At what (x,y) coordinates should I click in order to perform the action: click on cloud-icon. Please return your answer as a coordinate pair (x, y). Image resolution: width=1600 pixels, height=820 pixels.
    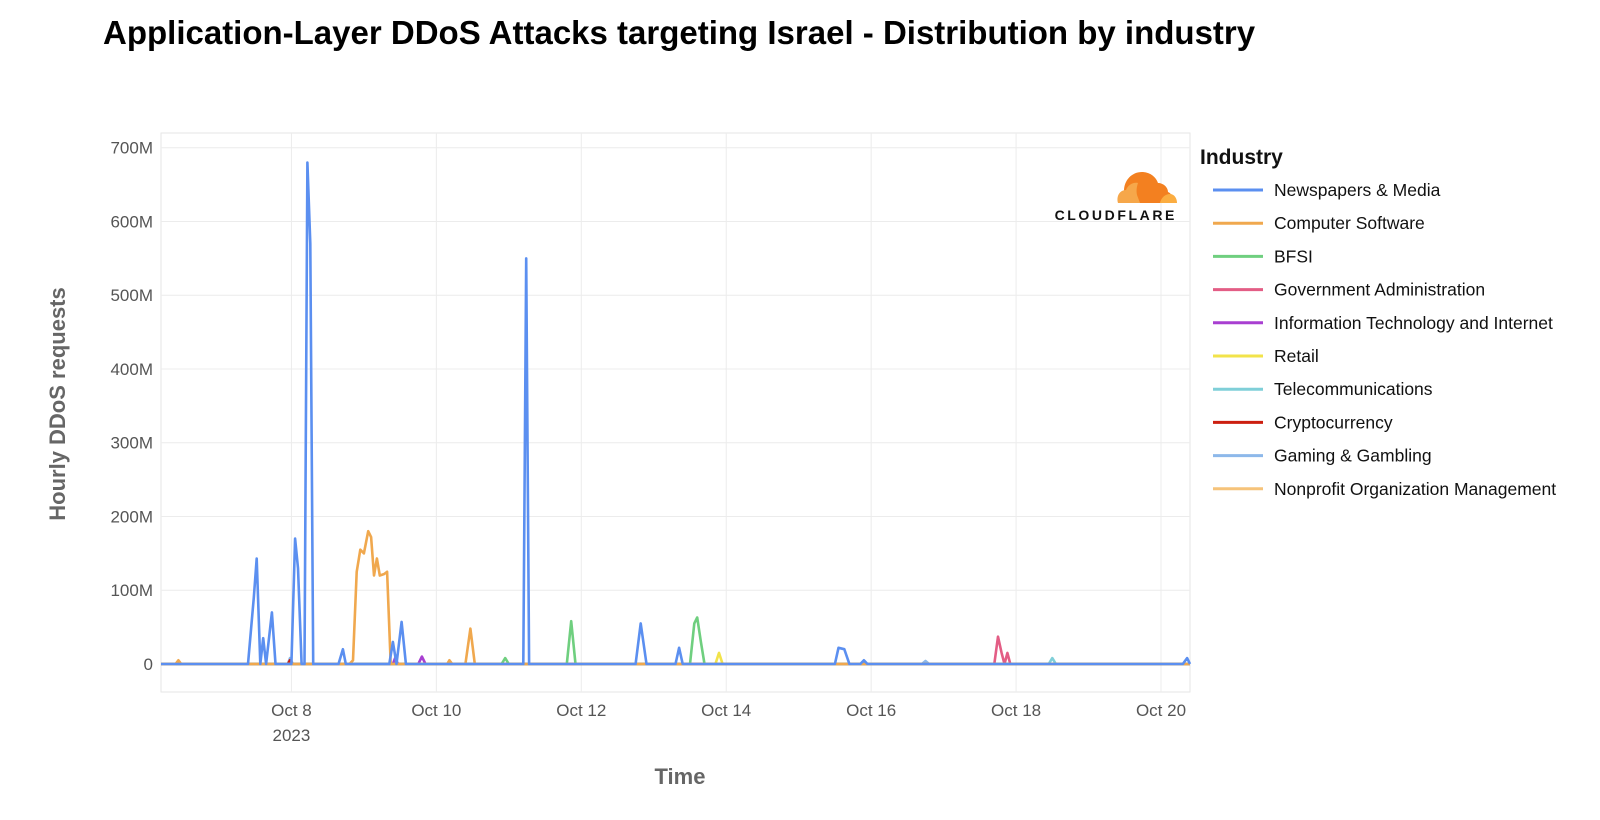
    Looking at the image, I should click on (1147, 187).